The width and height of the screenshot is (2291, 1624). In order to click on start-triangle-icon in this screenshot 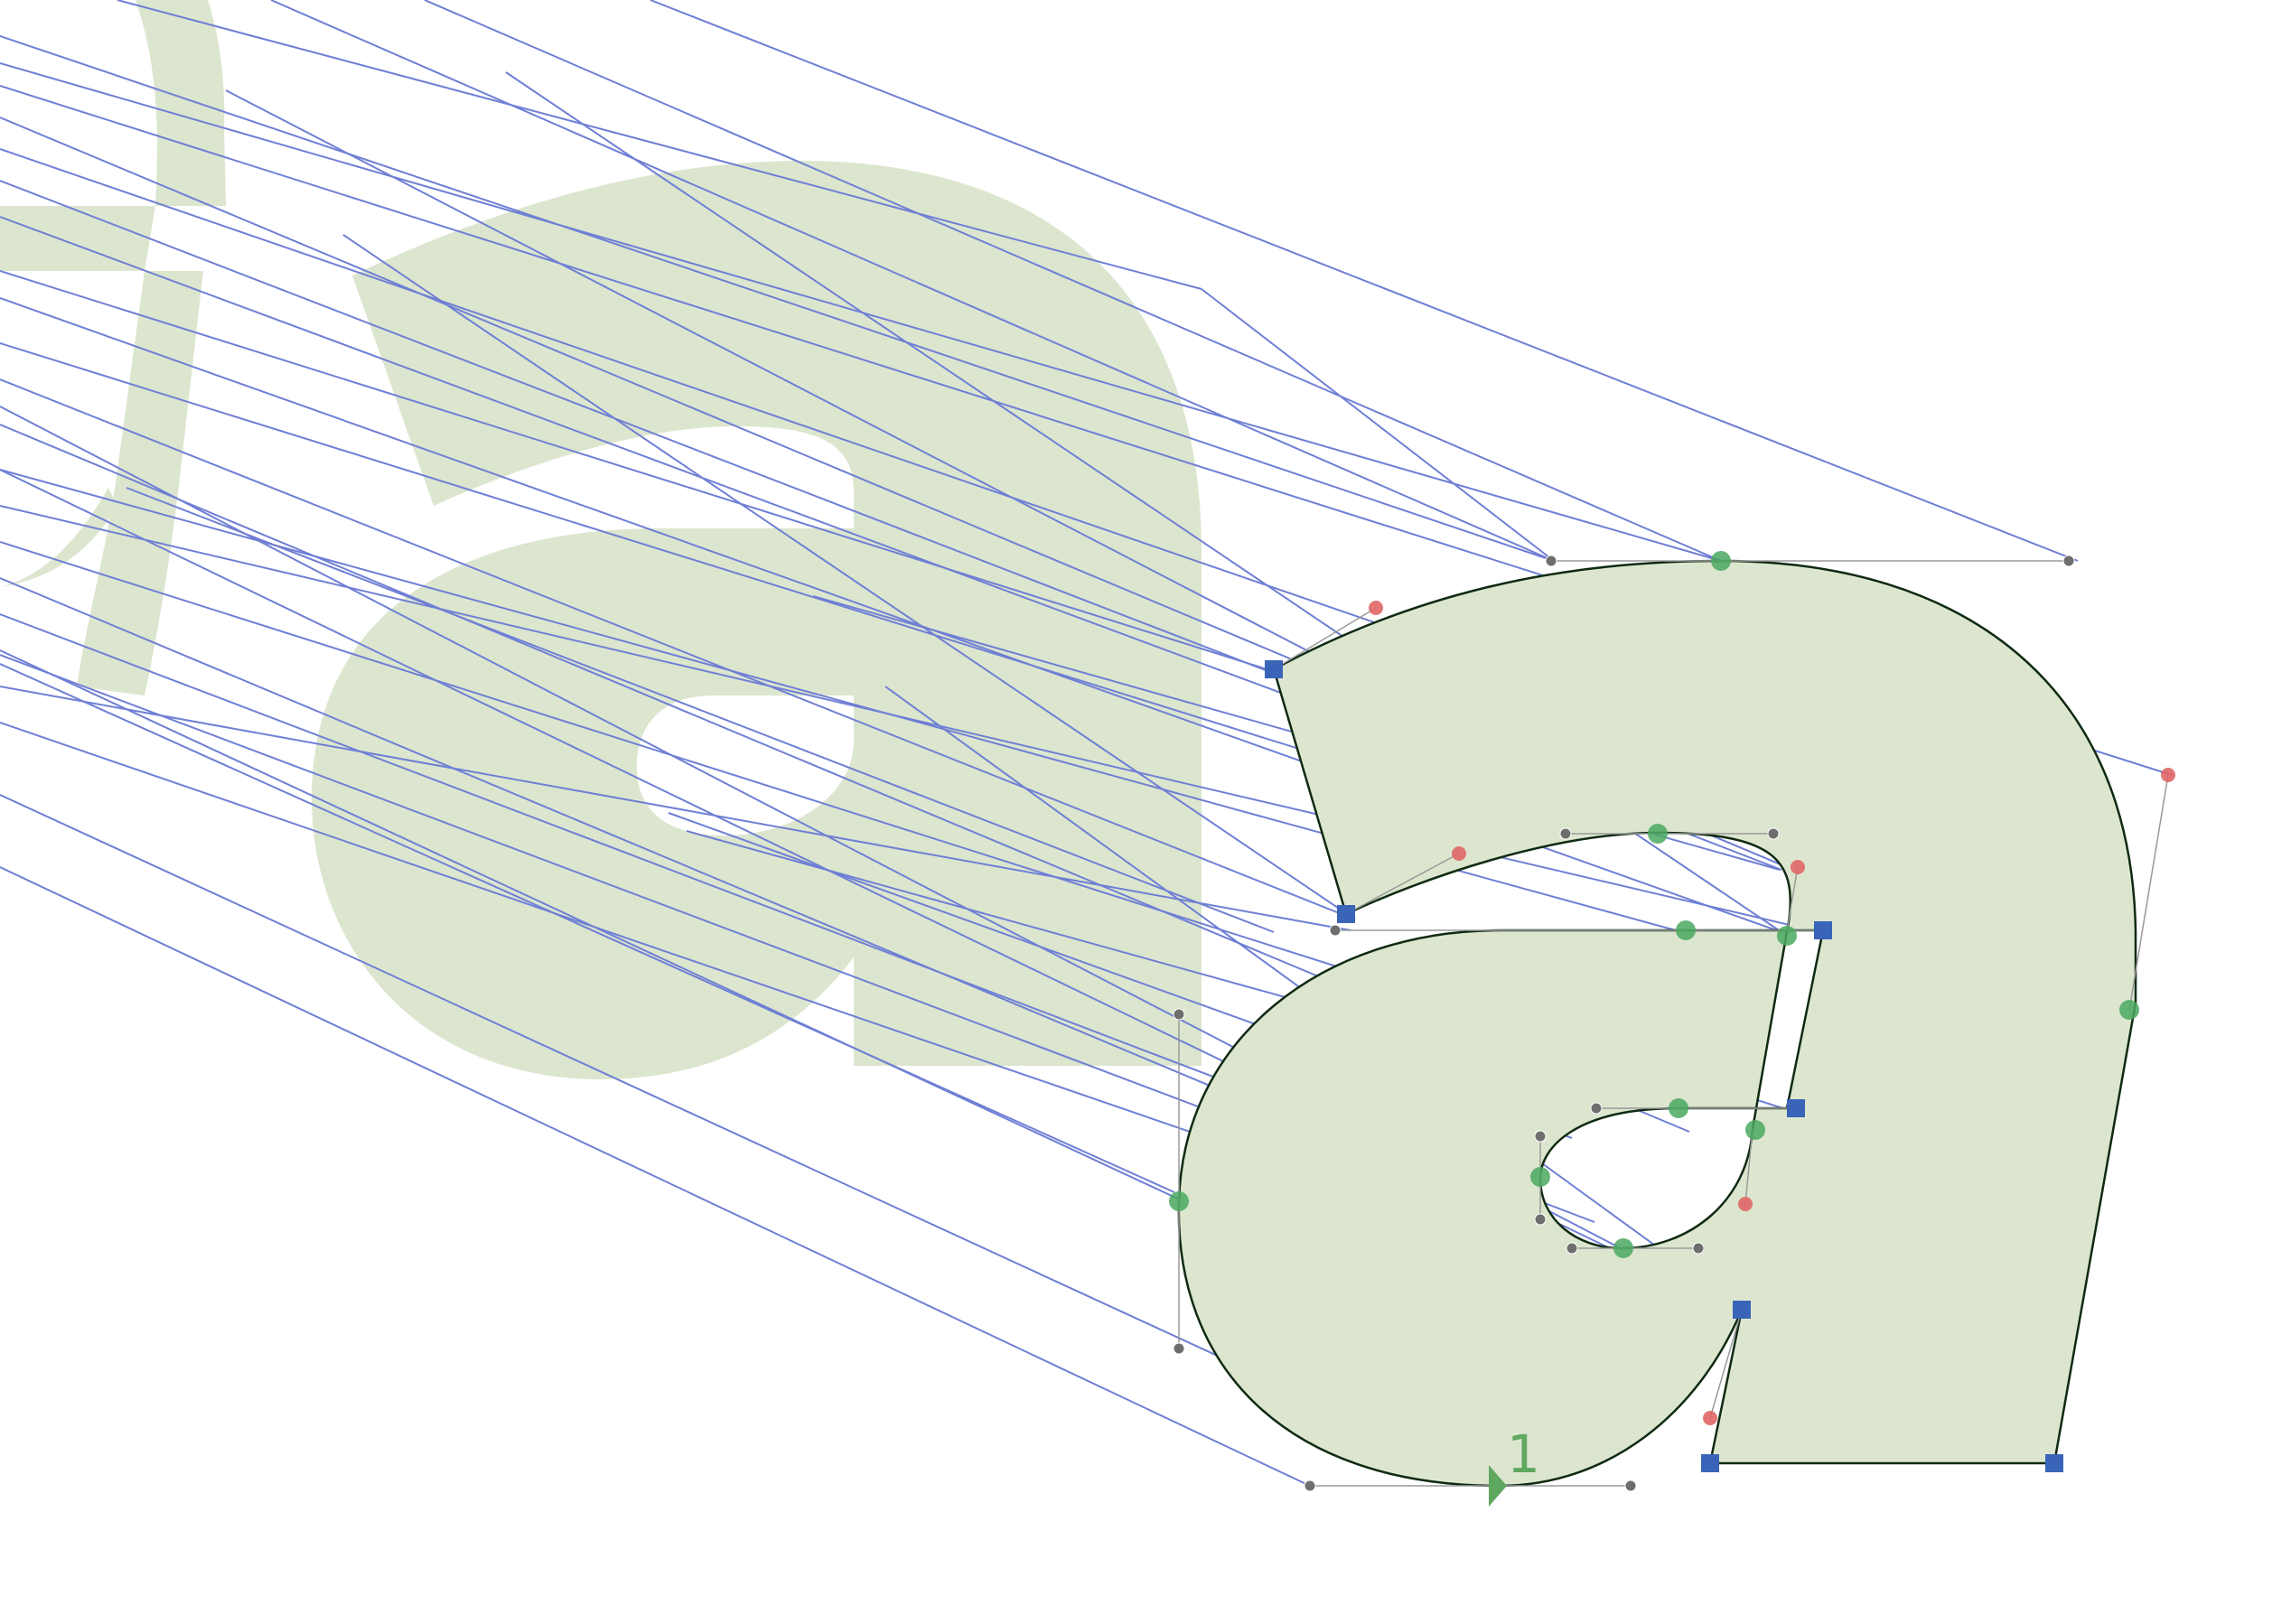, I will do `click(1498, 1486)`.